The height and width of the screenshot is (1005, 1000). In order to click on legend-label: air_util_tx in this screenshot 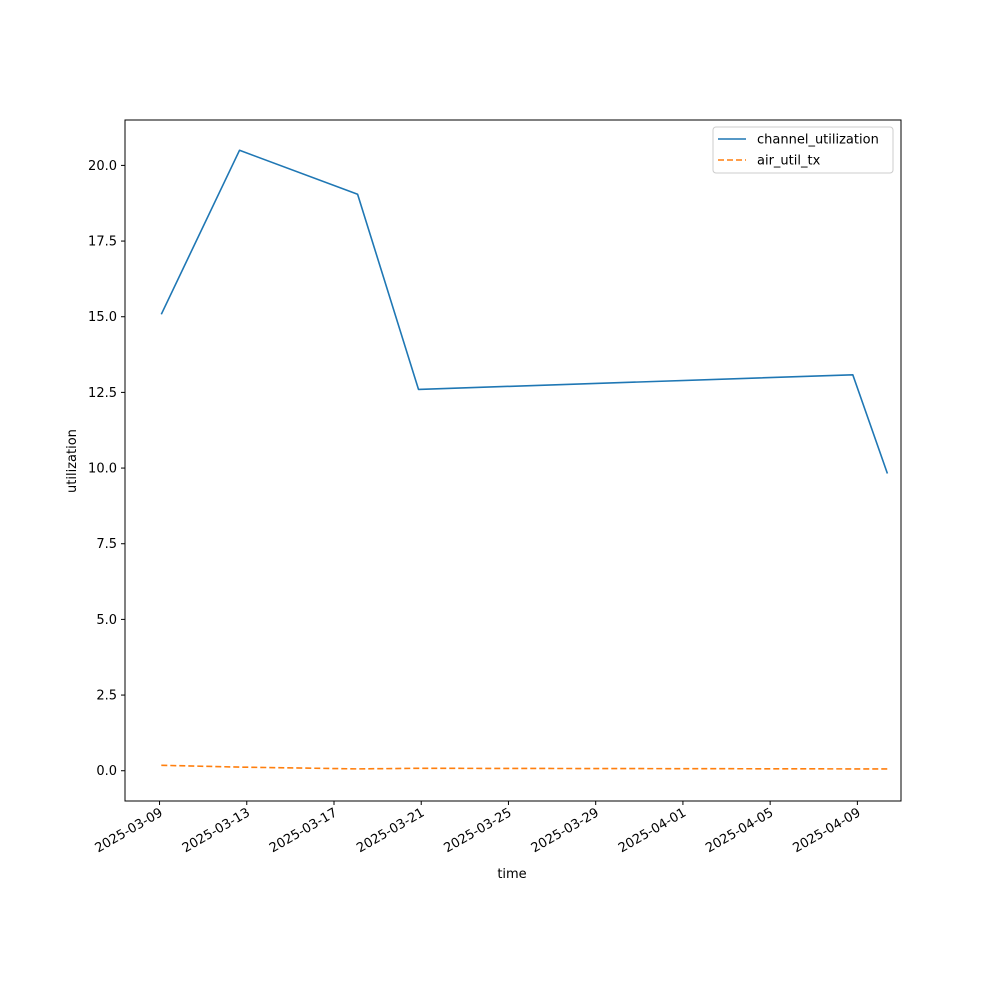, I will do `click(789, 161)`.